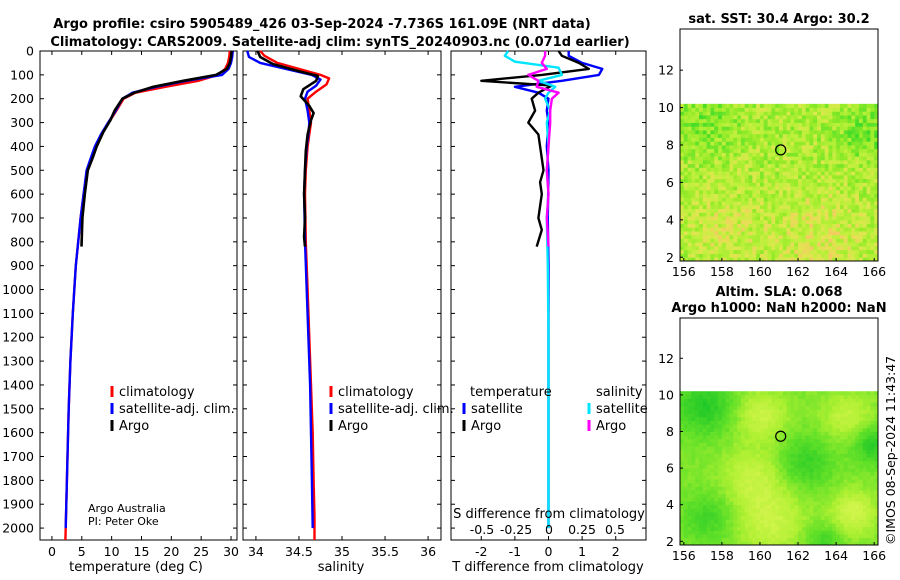 The image size is (900, 580). What do you see at coordinates (666, 107) in the screenshot?
I see `y-tick-label: 10` at bounding box center [666, 107].